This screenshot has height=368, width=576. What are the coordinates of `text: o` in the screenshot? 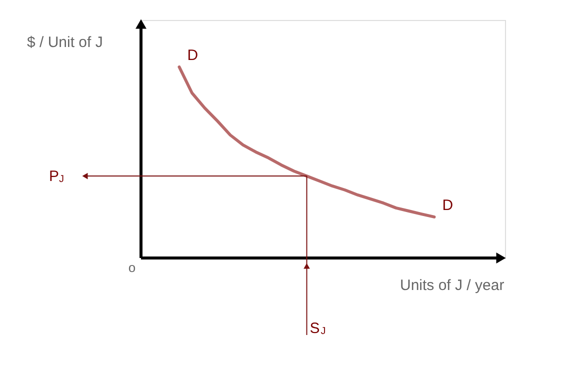 It's located at (132, 267).